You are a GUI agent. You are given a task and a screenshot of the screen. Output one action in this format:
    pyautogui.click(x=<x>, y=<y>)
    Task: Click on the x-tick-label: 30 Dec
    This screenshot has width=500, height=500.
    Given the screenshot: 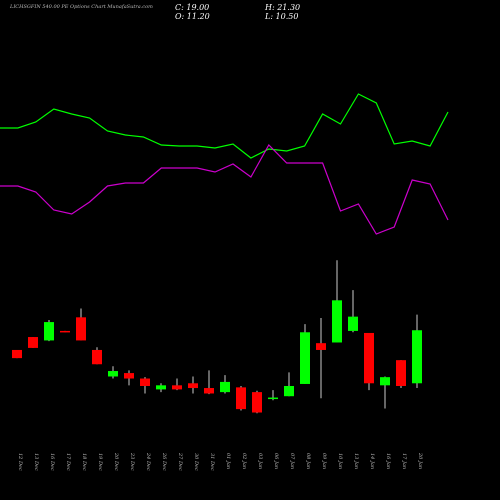 What is the action you would take?
    pyautogui.click(x=196, y=462)
    